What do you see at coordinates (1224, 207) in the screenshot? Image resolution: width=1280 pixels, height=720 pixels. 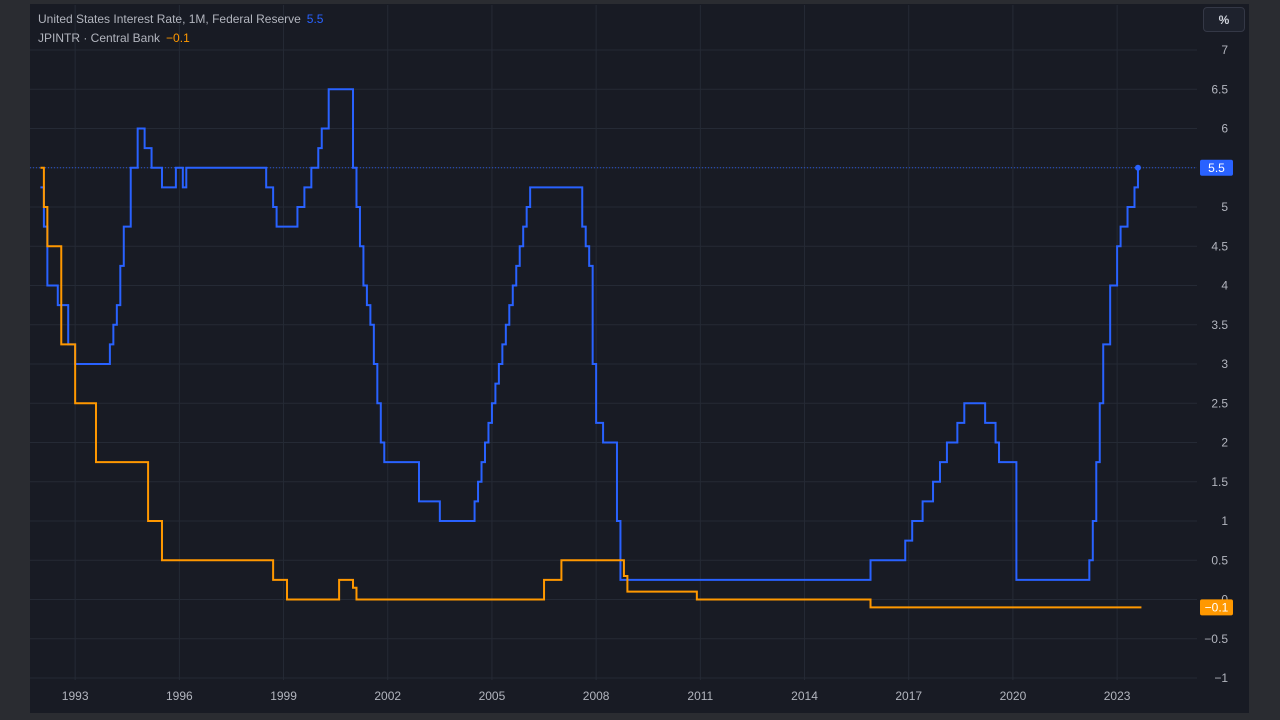 I see `y-tick-label: 5` at bounding box center [1224, 207].